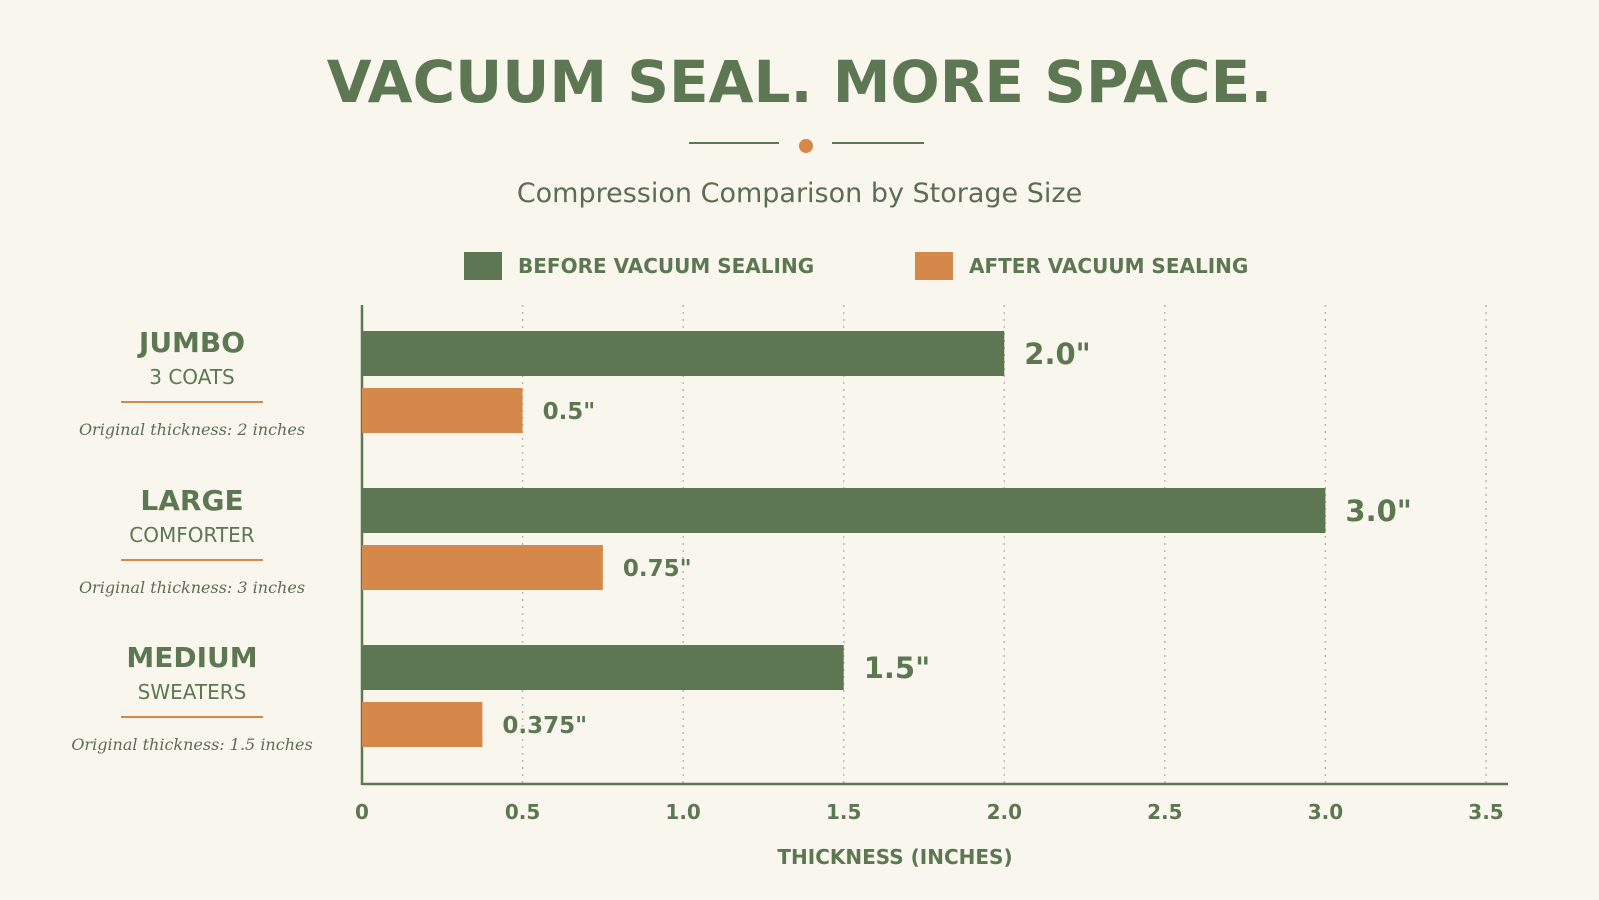 The width and height of the screenshot is (1599, 900). What do you see at coordinates (192, 500) in the screenshot?
I see `category-name: LARGE` at bounding box center [192, 500].